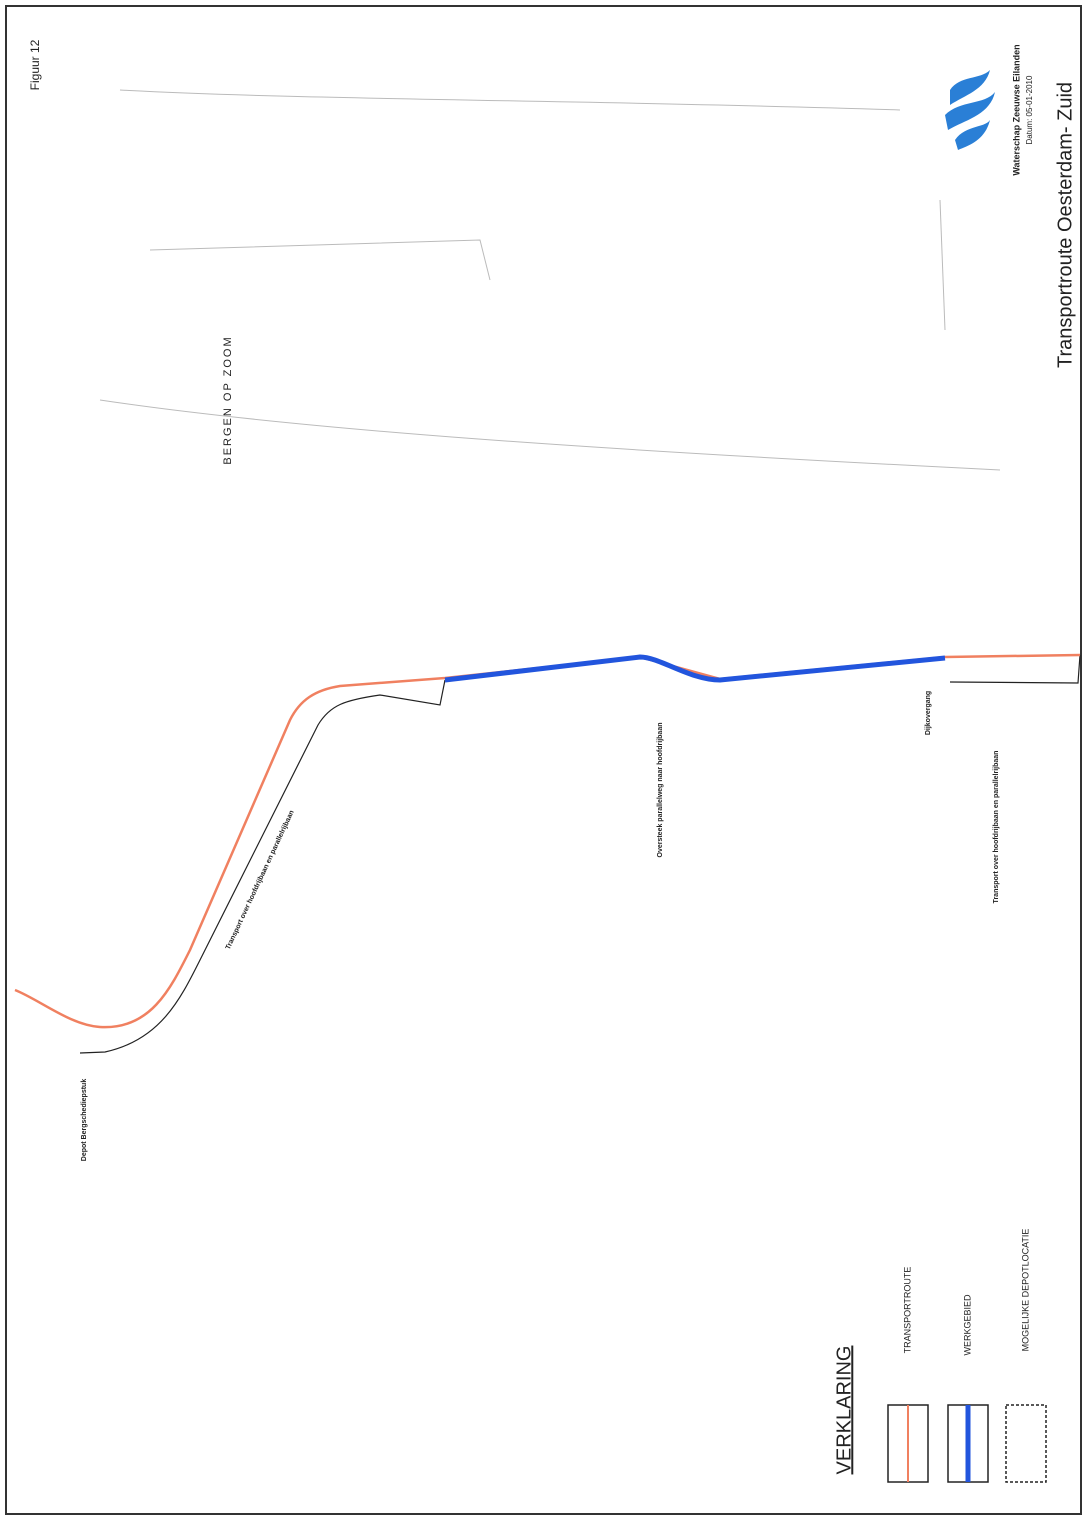  I want to click on legend-title: VERKLARING, so click(844, 1410).